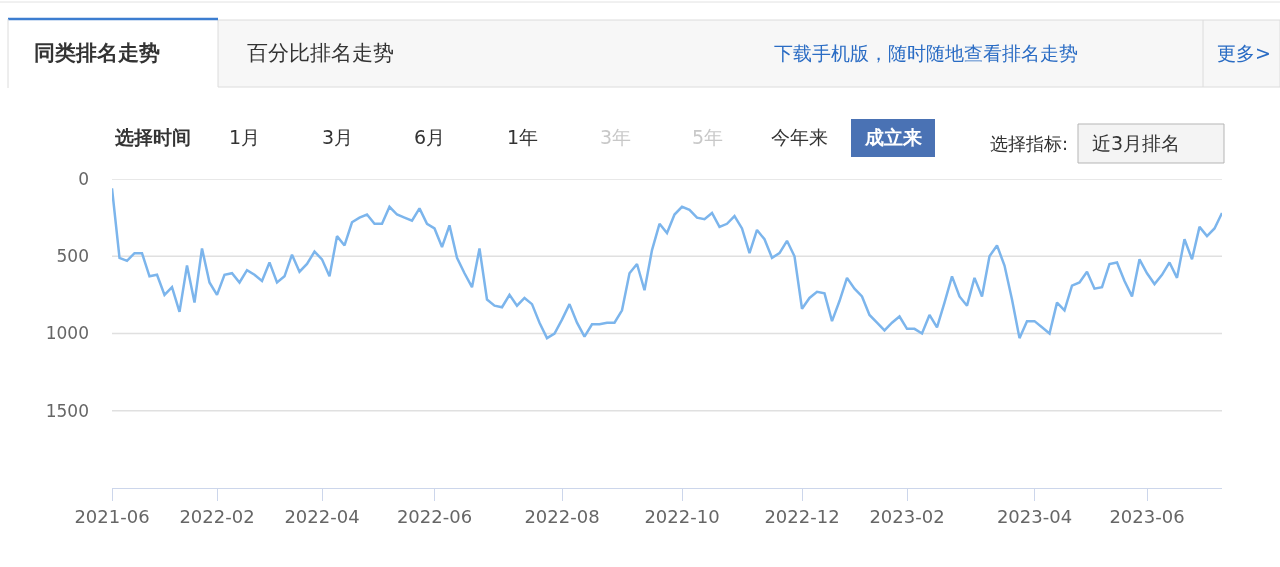 This screenshot has height=567, width=1280. I want to click on text: 百分比排名走势, so click(320, 53).